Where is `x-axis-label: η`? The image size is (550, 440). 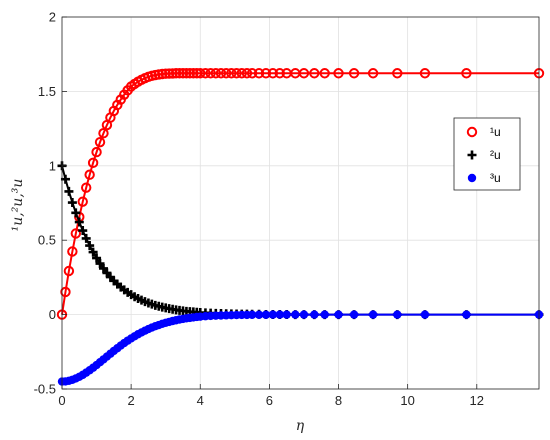
x-axis-label: η is located at coordinates (300, 426).